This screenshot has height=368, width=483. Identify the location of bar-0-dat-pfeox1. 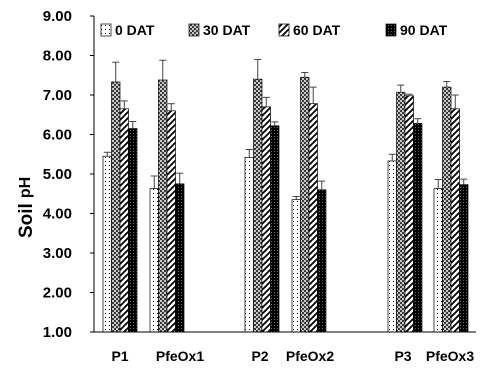
(154, 260).